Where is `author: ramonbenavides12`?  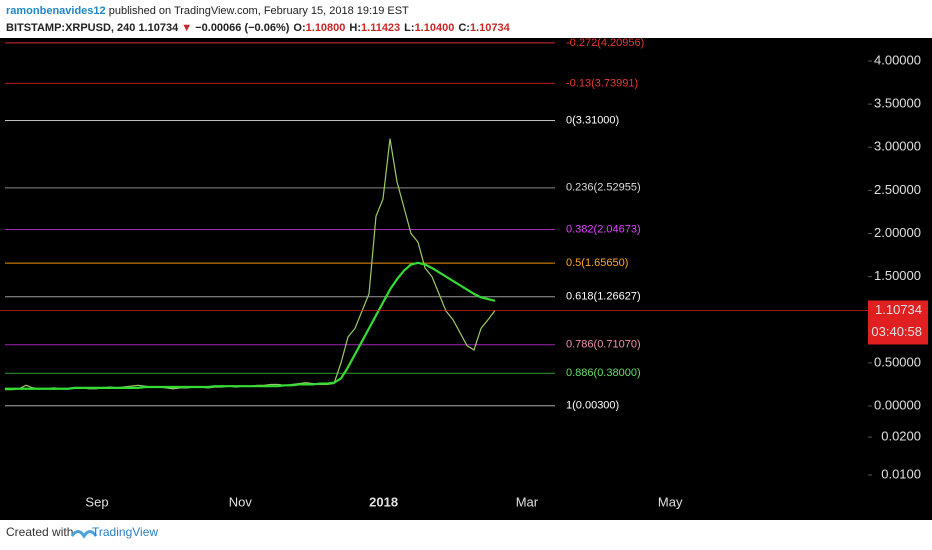 author: ramonbenavides12 is located at coordinates (56, 11).